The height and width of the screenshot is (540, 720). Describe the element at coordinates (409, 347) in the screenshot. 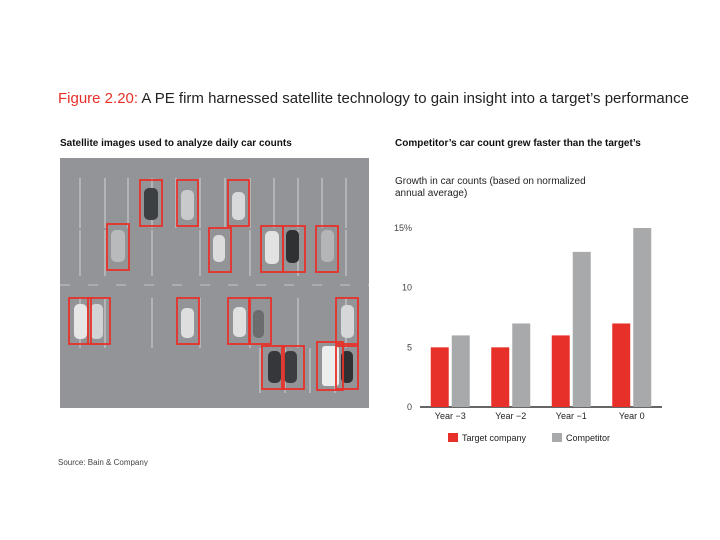

I see `y-tick-label: 5` at that location.